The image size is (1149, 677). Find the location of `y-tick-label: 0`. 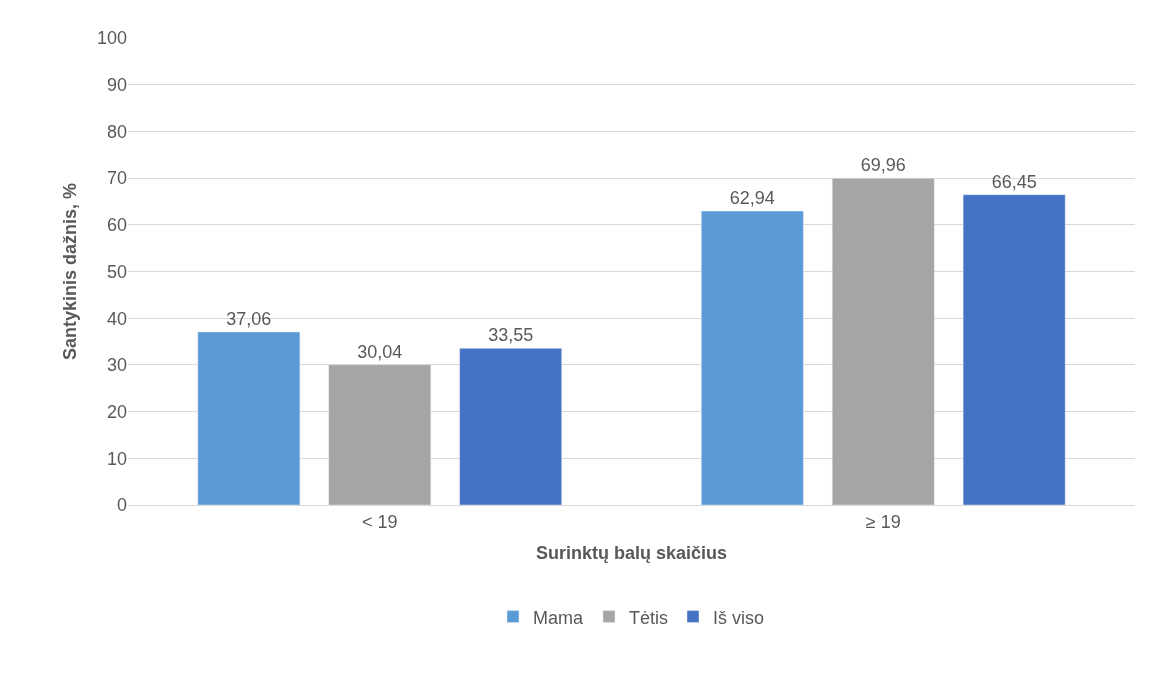

y-tick-label: 0 is located at coordinates (121, 505).